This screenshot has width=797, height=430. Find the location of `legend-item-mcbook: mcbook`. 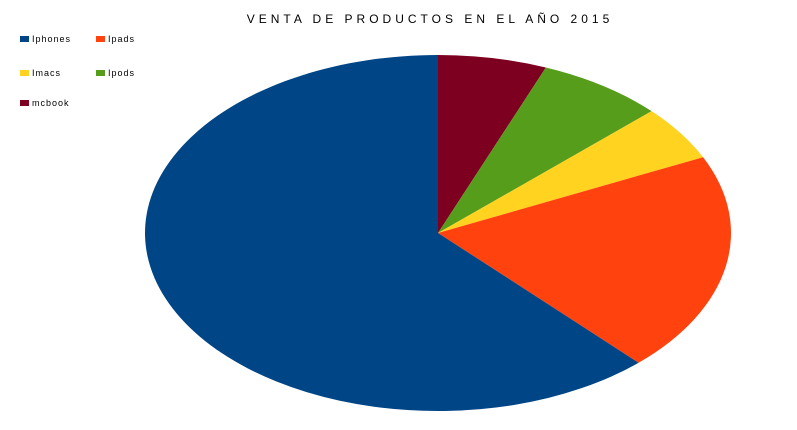

legend-item-mcbook: mcbook is located at coordinates (45, 103).